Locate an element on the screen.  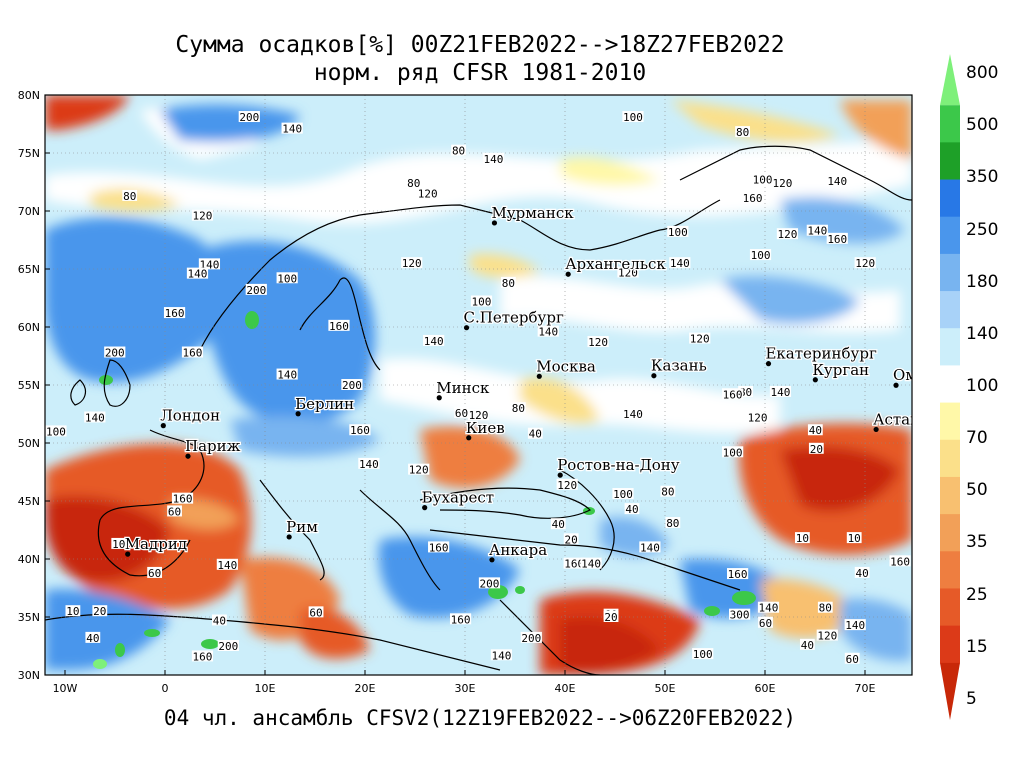
city-label: Лондон is located at coordinates (190, 416).